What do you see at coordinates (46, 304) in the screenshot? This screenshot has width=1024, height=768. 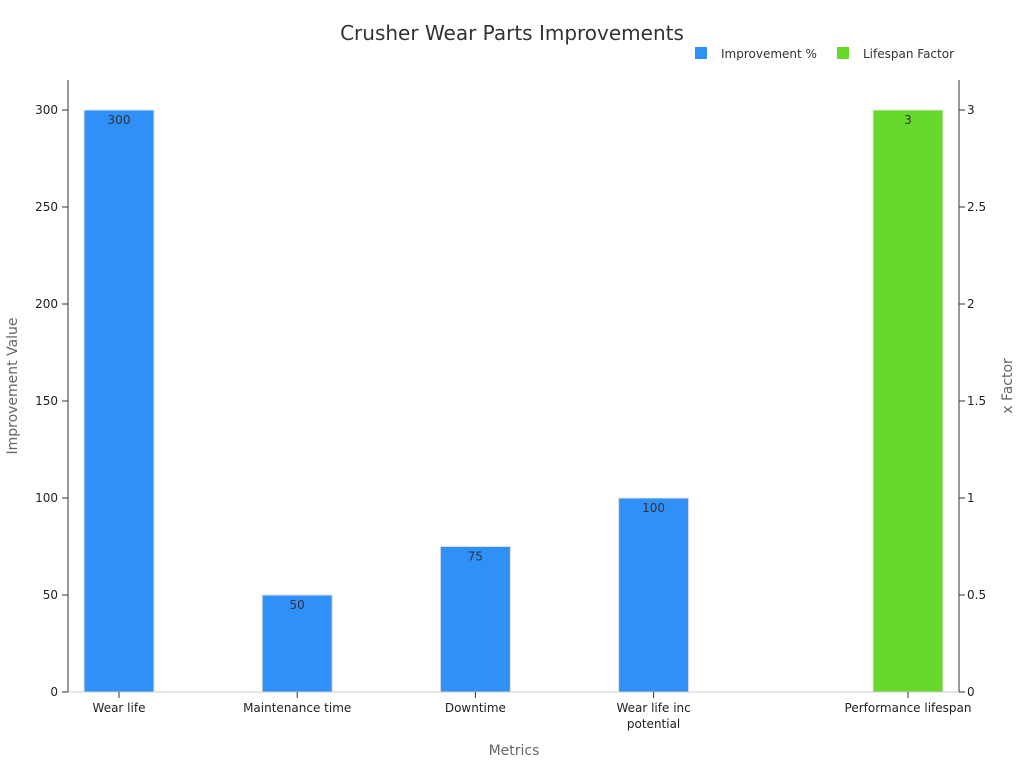 I see `y-tick-label-4: 200` at bounding box center [46, 304].